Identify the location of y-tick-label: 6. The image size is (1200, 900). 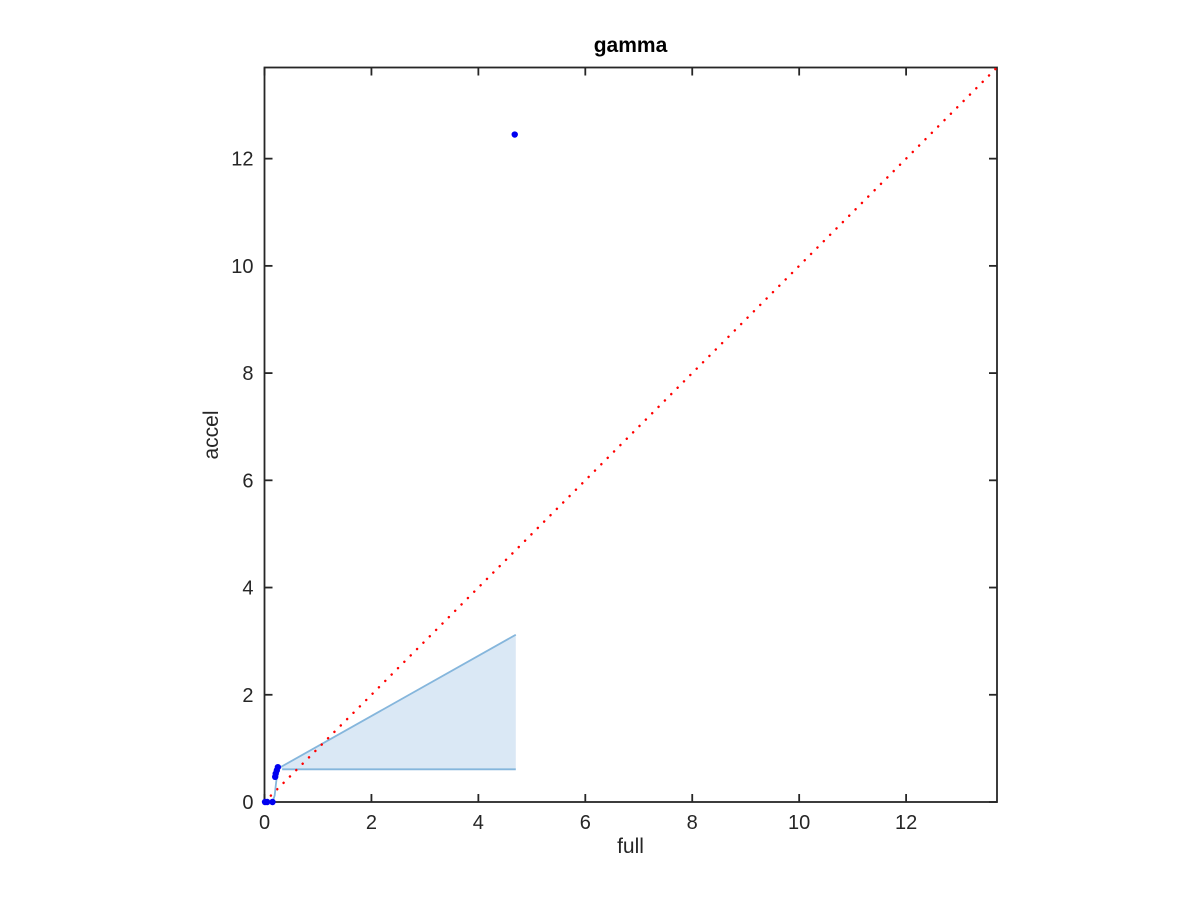
(247, 481).